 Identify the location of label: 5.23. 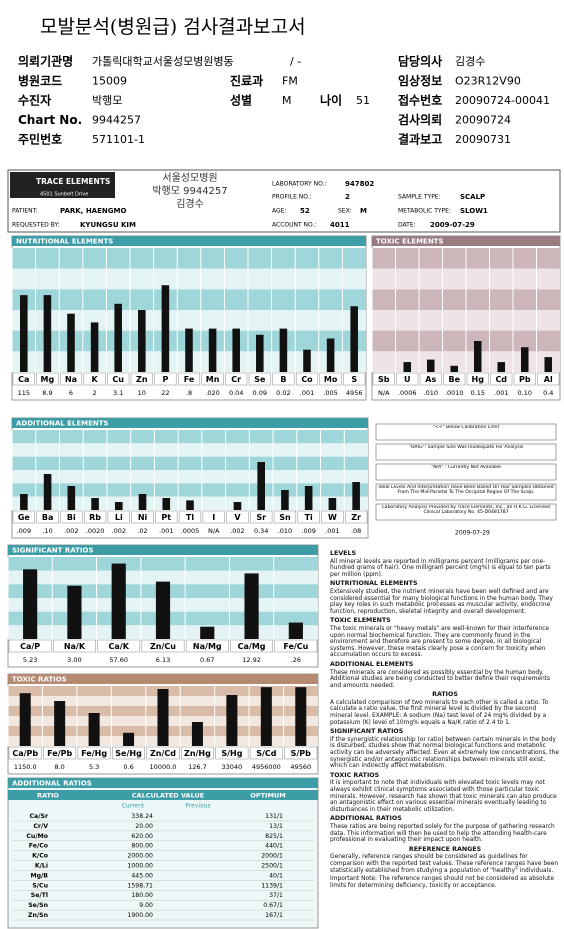
(30, 660).